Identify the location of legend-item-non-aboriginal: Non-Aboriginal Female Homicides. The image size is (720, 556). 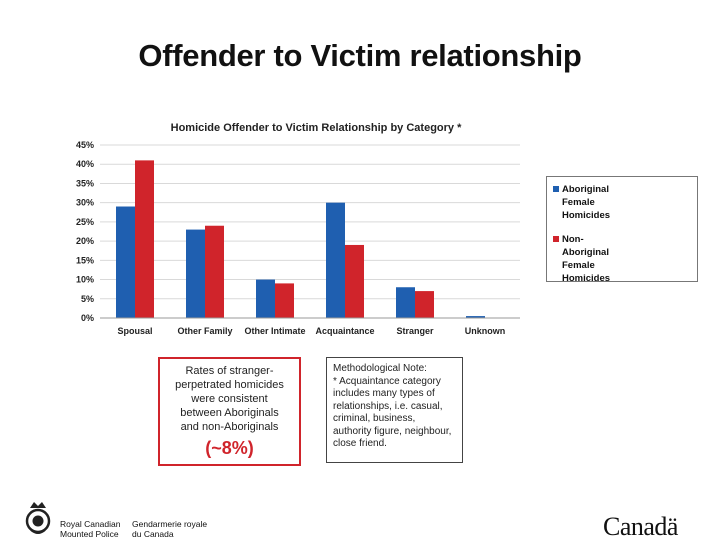
(623, 259).